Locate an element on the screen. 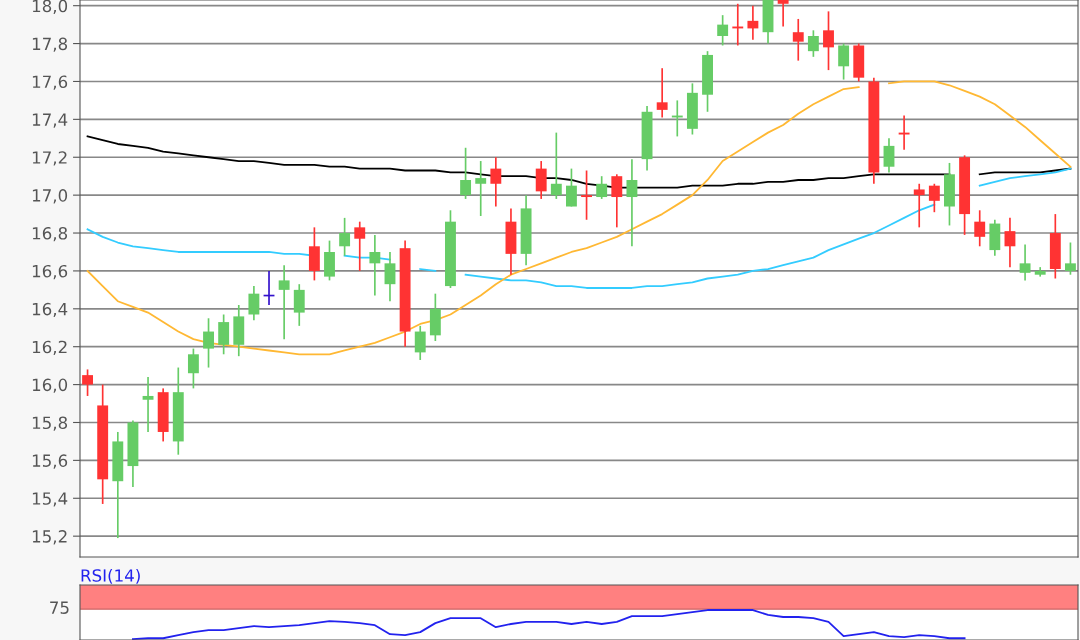 Image resolution: width=1080 pixels, height=640 pixels. y-tick-label: 17,8 is located at coordinates (50, 44).